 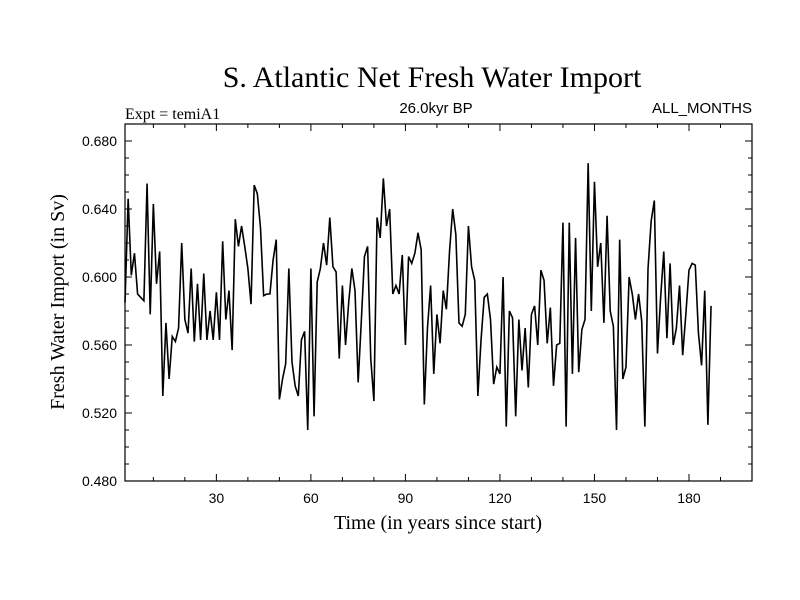 What do you see at coordinates (172, 114) in the screenshot?
I see `experiment-label: Expt = temiA1` at bounding box center [172, 114].